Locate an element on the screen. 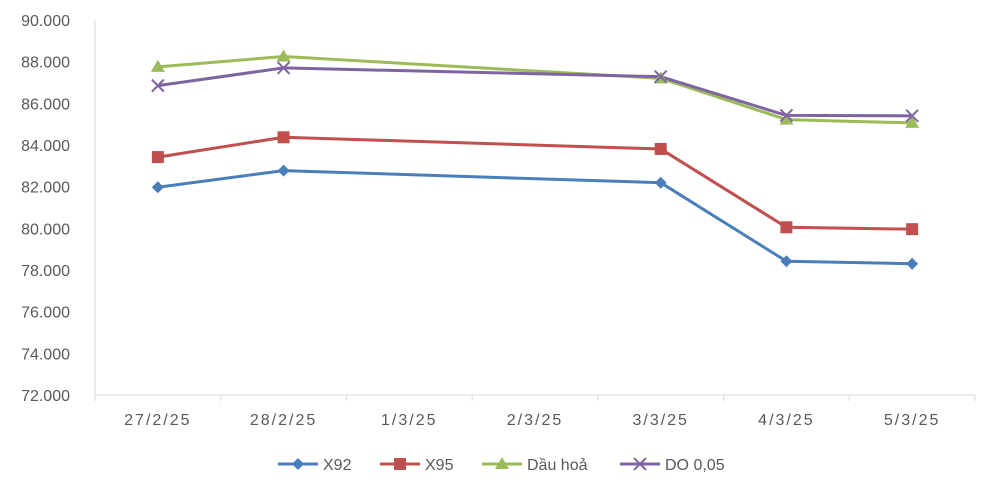 The width and height of the screenshot is (1000, 496). y-tick-label: 82.000 is located at coordinates (45, 188).